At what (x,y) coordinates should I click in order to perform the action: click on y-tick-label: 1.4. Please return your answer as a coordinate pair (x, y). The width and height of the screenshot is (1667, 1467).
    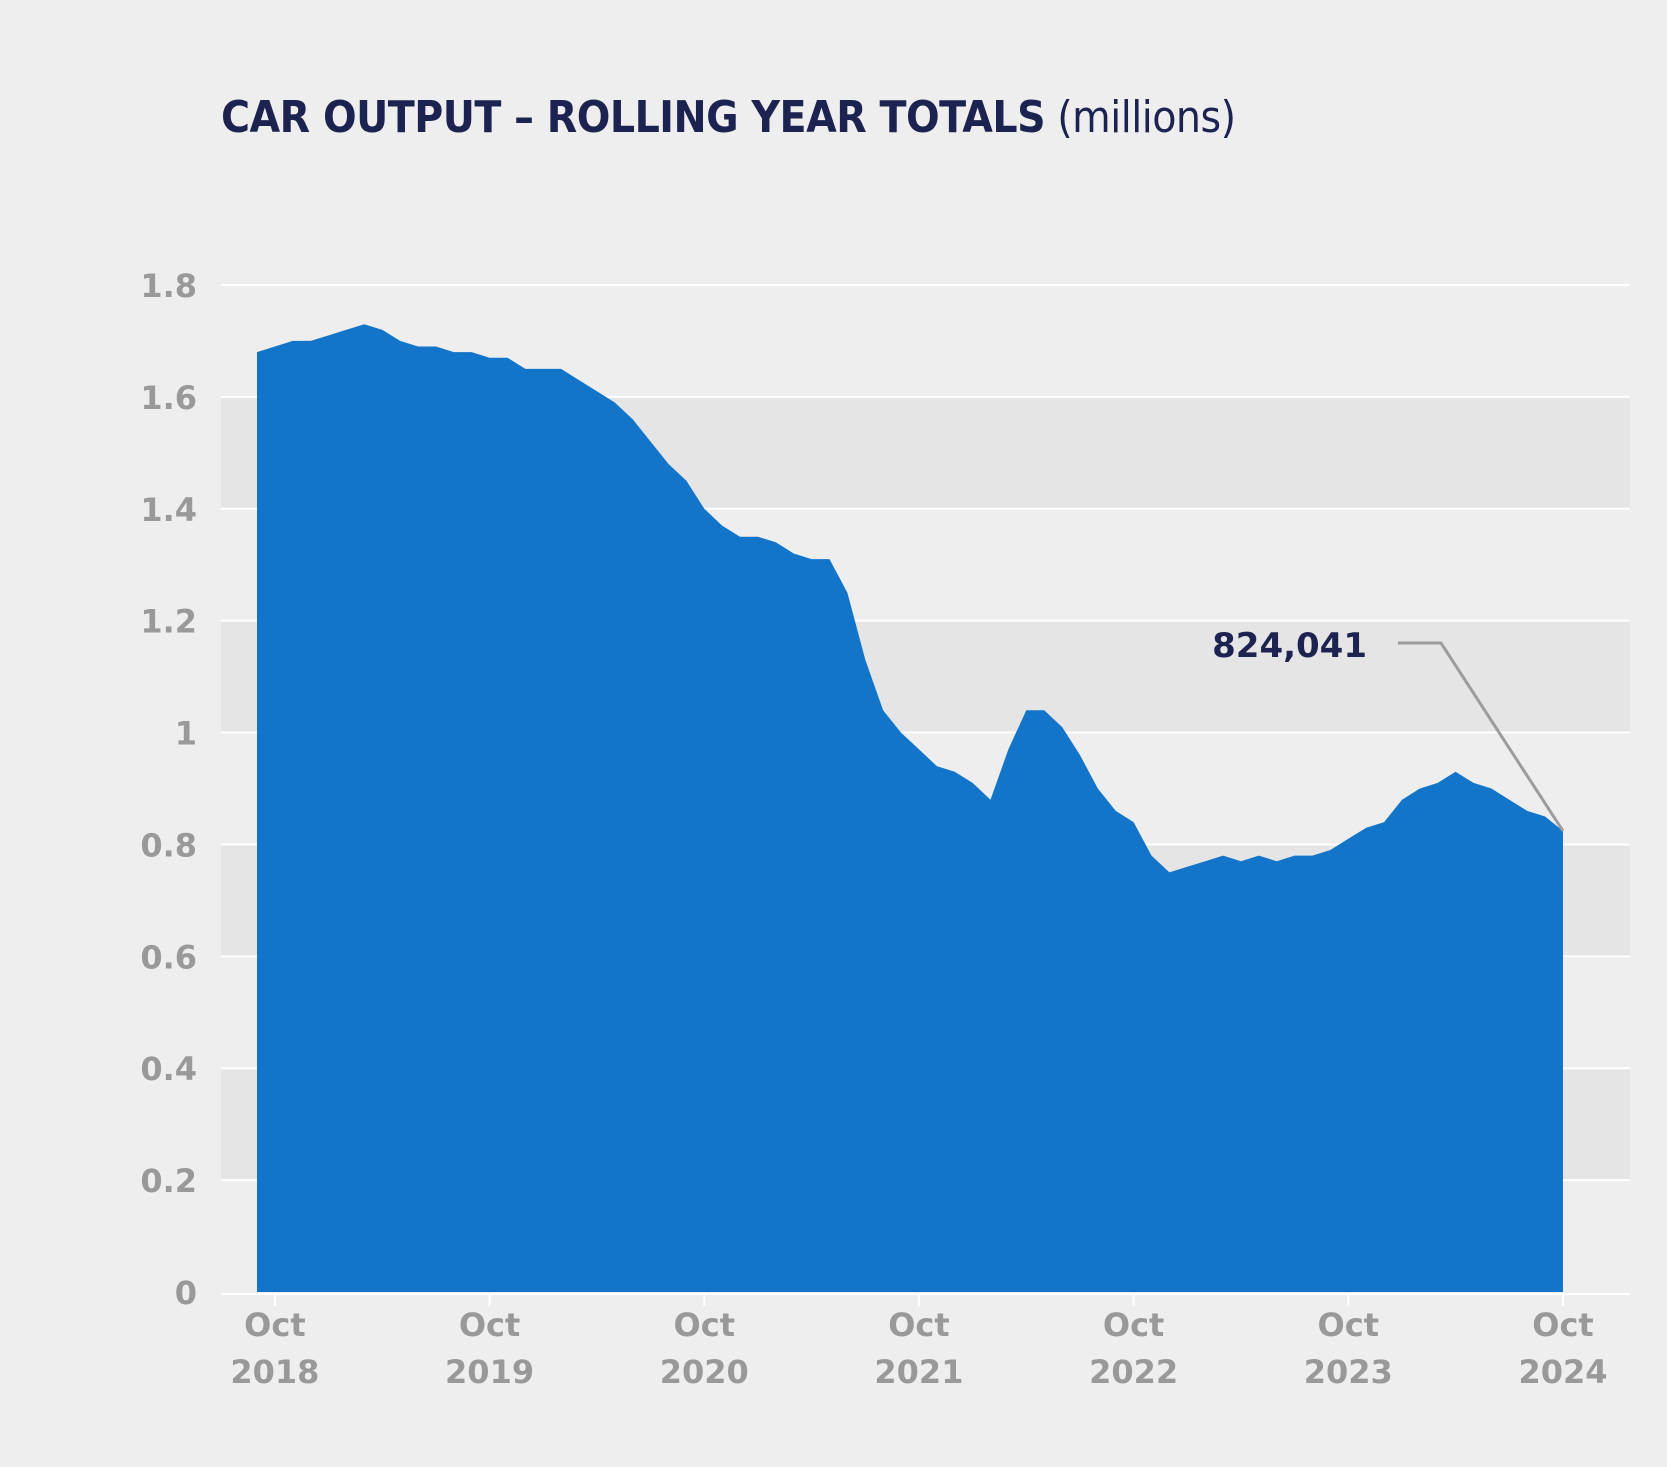
    Looking at the image, I should click on (168, 510).